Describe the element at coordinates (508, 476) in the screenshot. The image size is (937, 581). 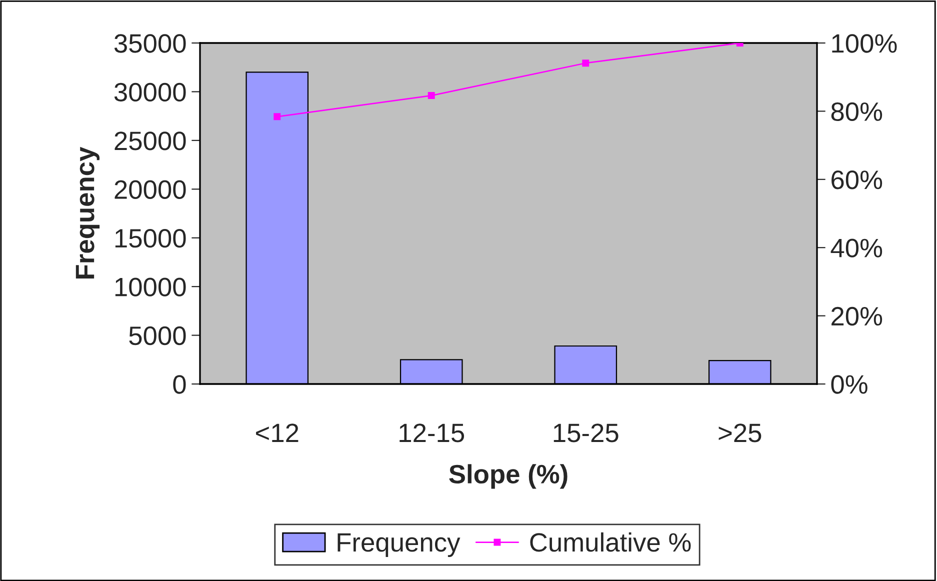
I see `x-axis-title: Slope (%)` at that location.